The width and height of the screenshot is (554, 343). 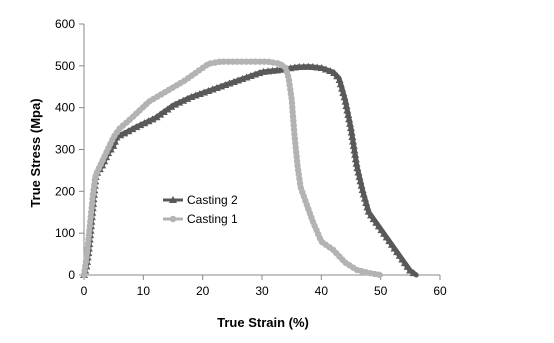 I want to click on x-tick-label: 50, so click(x=381, y=291).